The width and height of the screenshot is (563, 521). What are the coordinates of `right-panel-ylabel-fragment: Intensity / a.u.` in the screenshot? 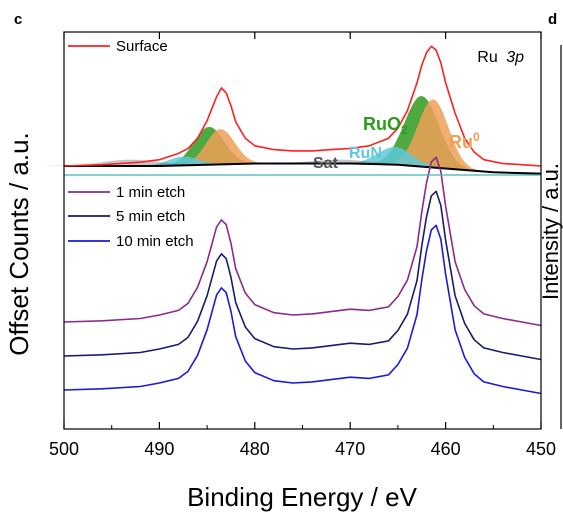 It's located at (550, 231).